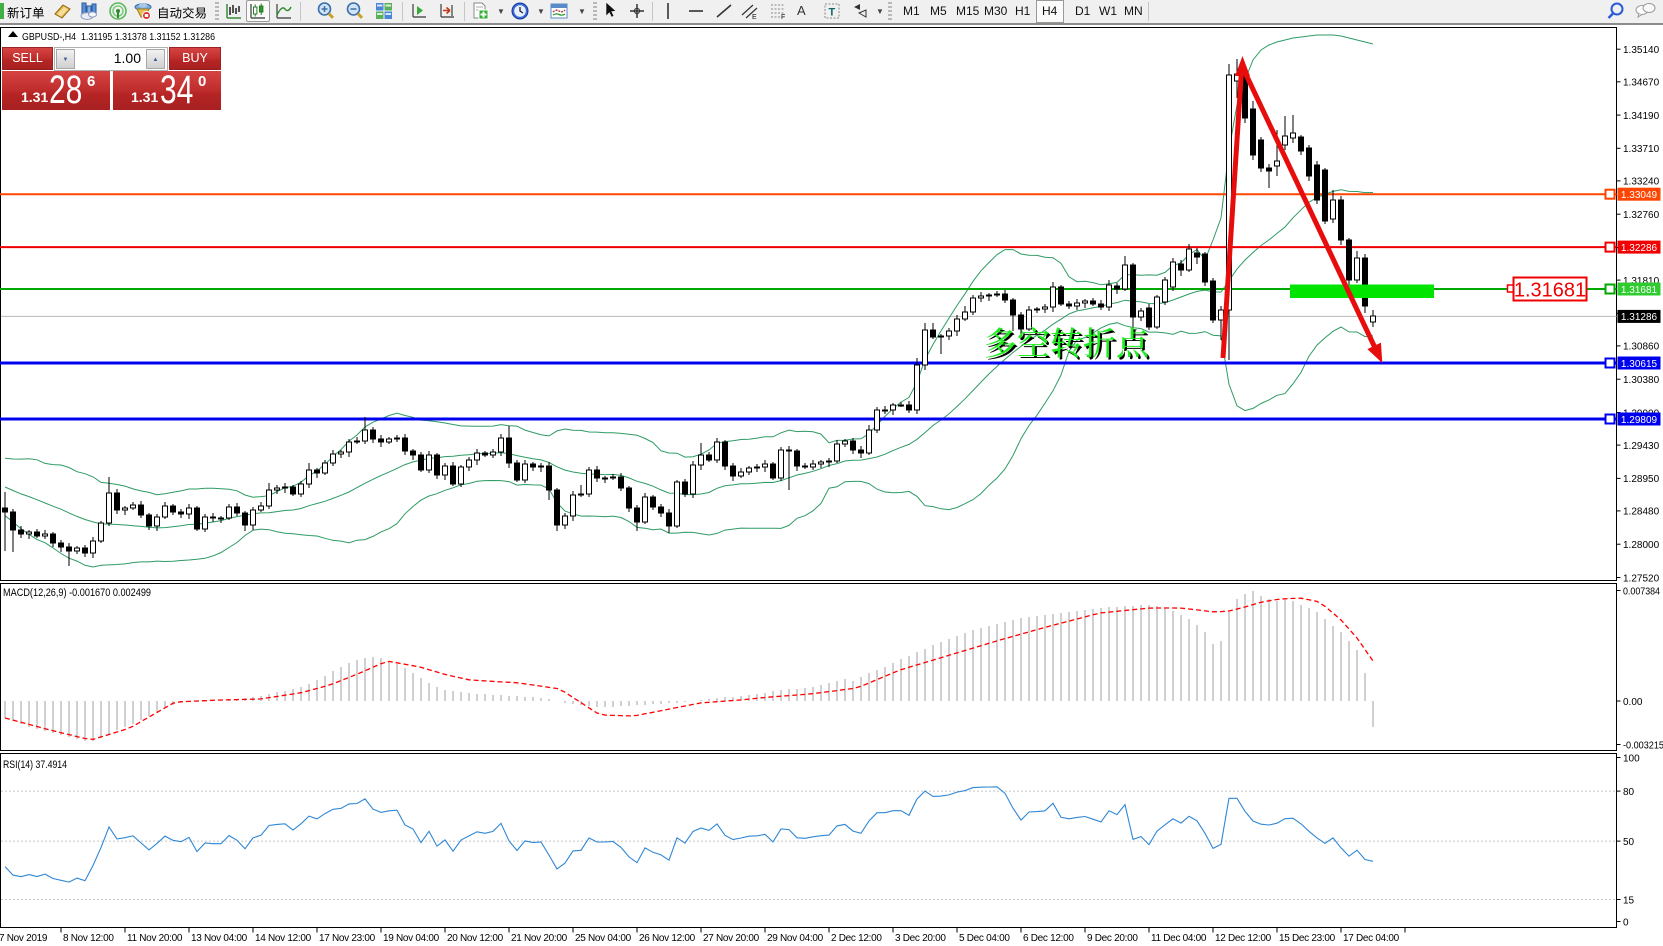 This screenshot has width=1663, height=946. Describe the element at coordinates (1633, 702) in the screenshot. I see `svg-text: 0.00` at that location.